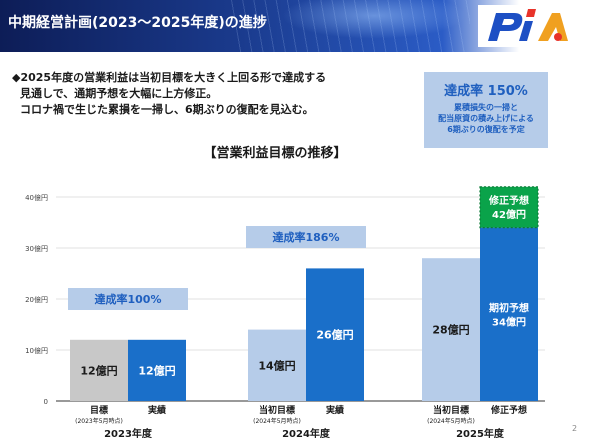 This screenshot has width=590, height=442. I want to click on y-tick-label-3: 30億円, so click(36, 248).